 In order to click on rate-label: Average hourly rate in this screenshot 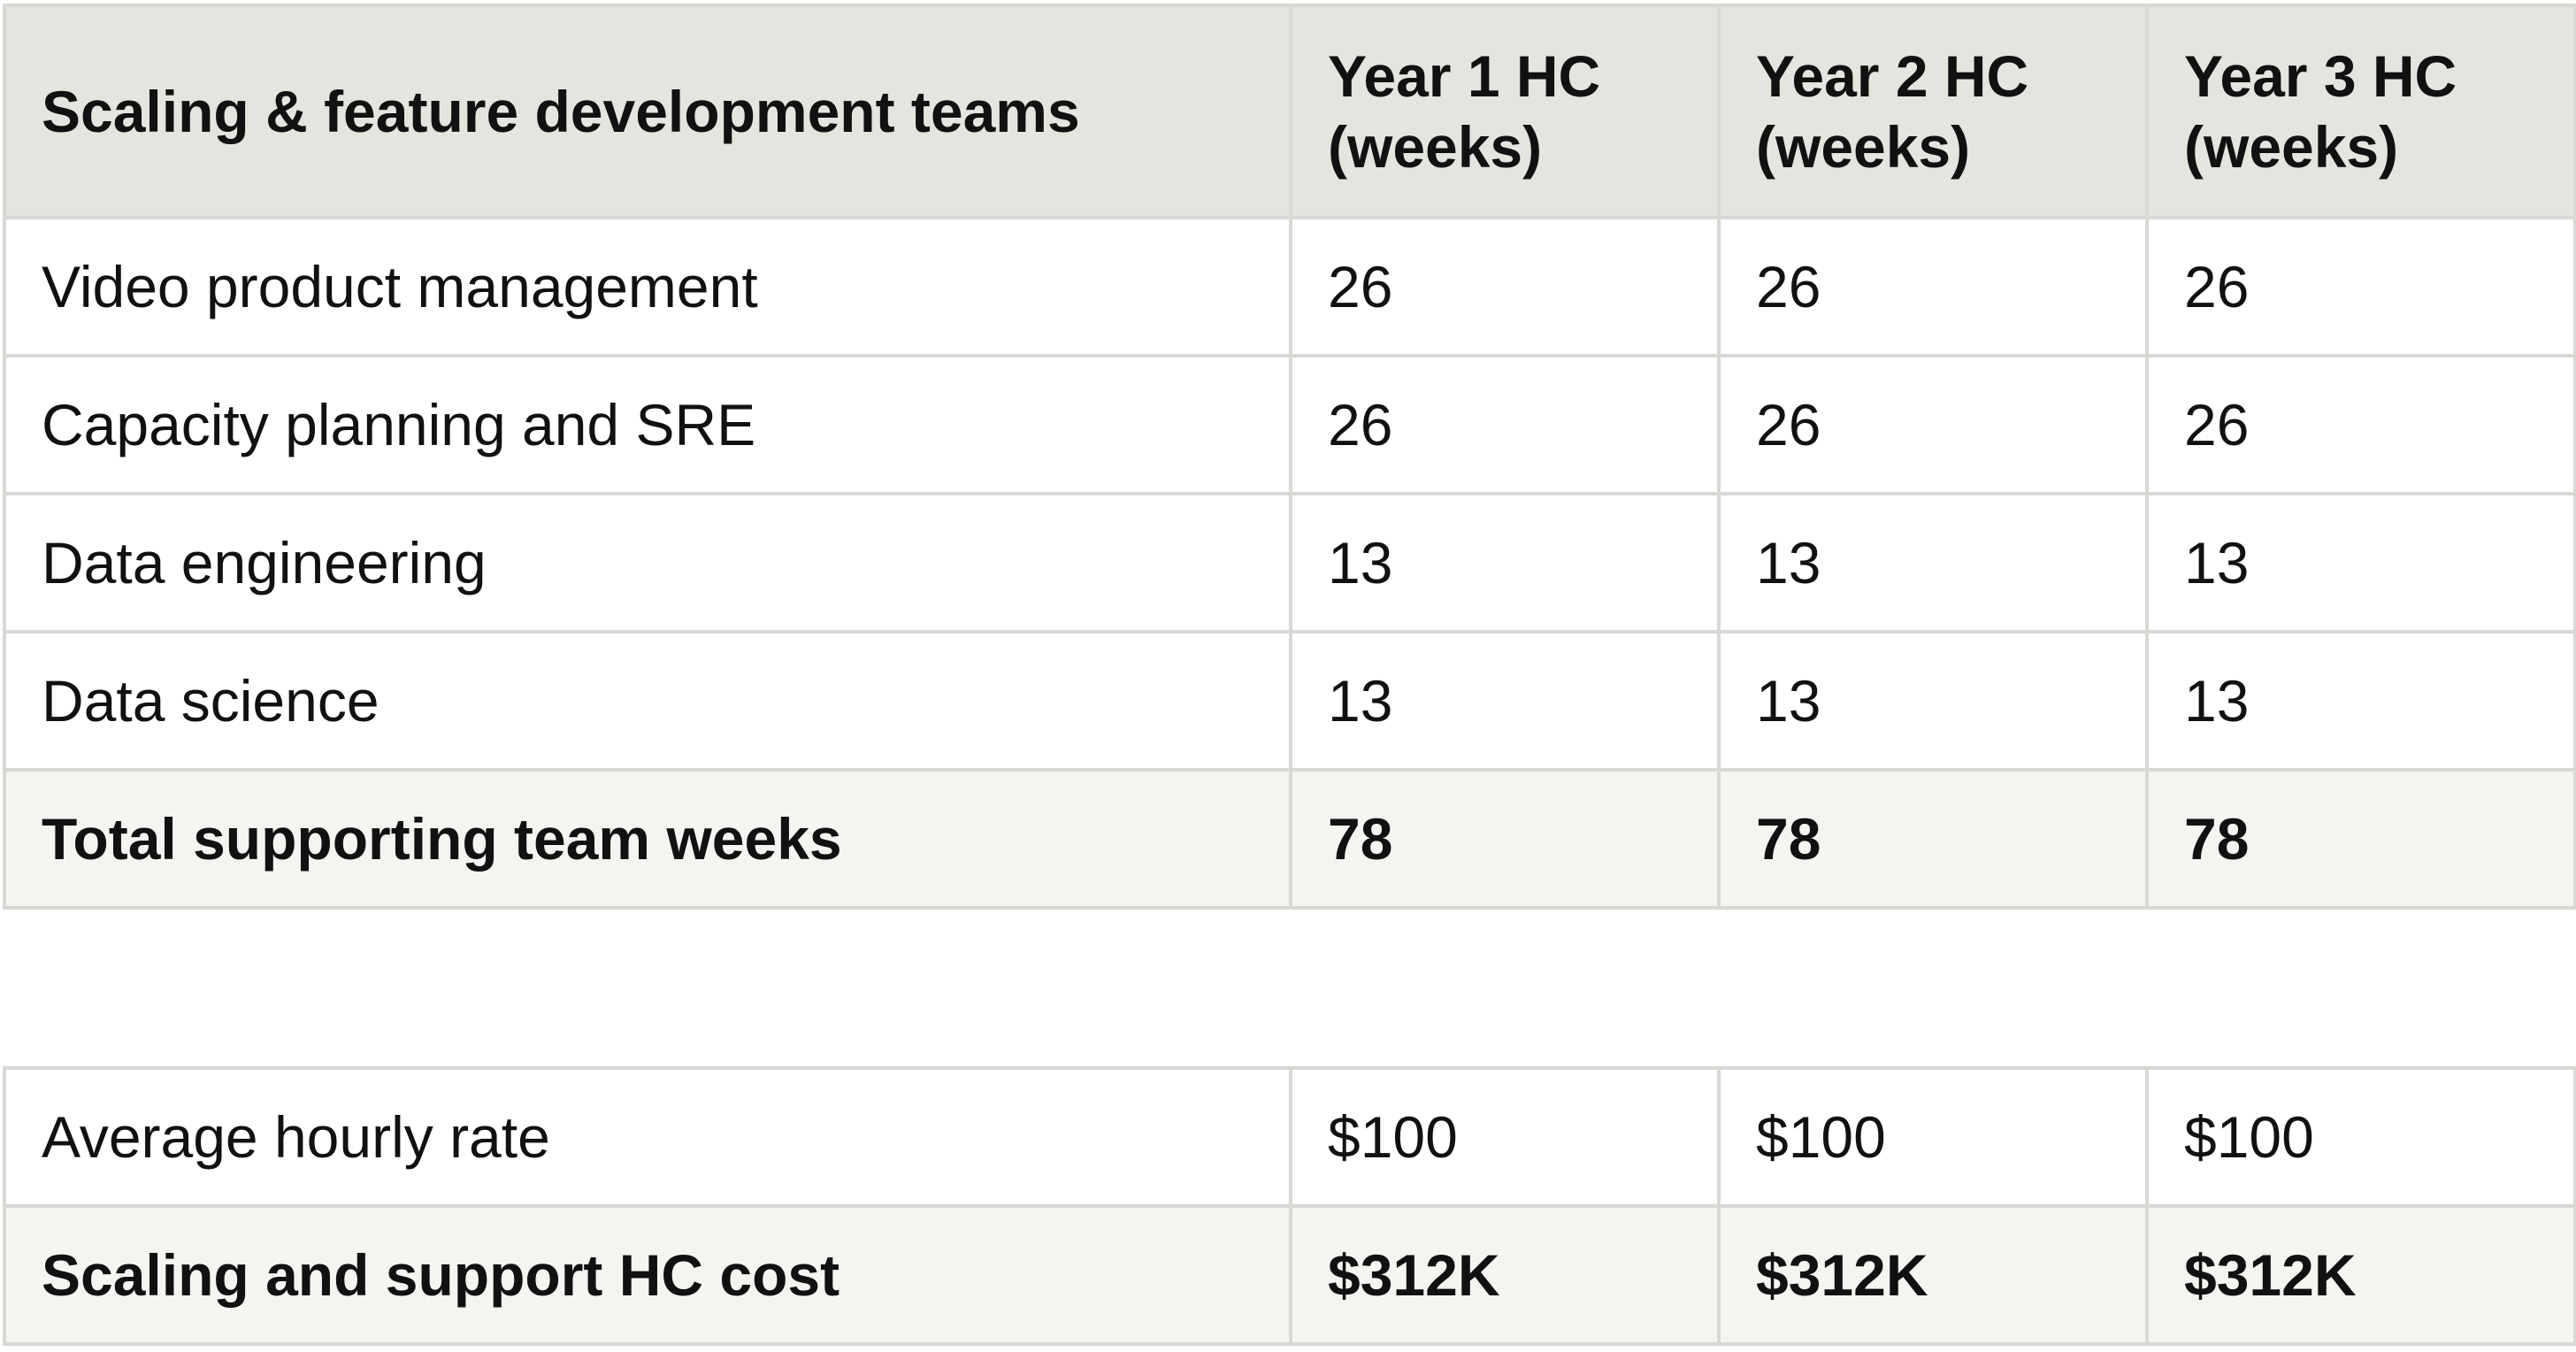, I will do `click(647, 1137)`.